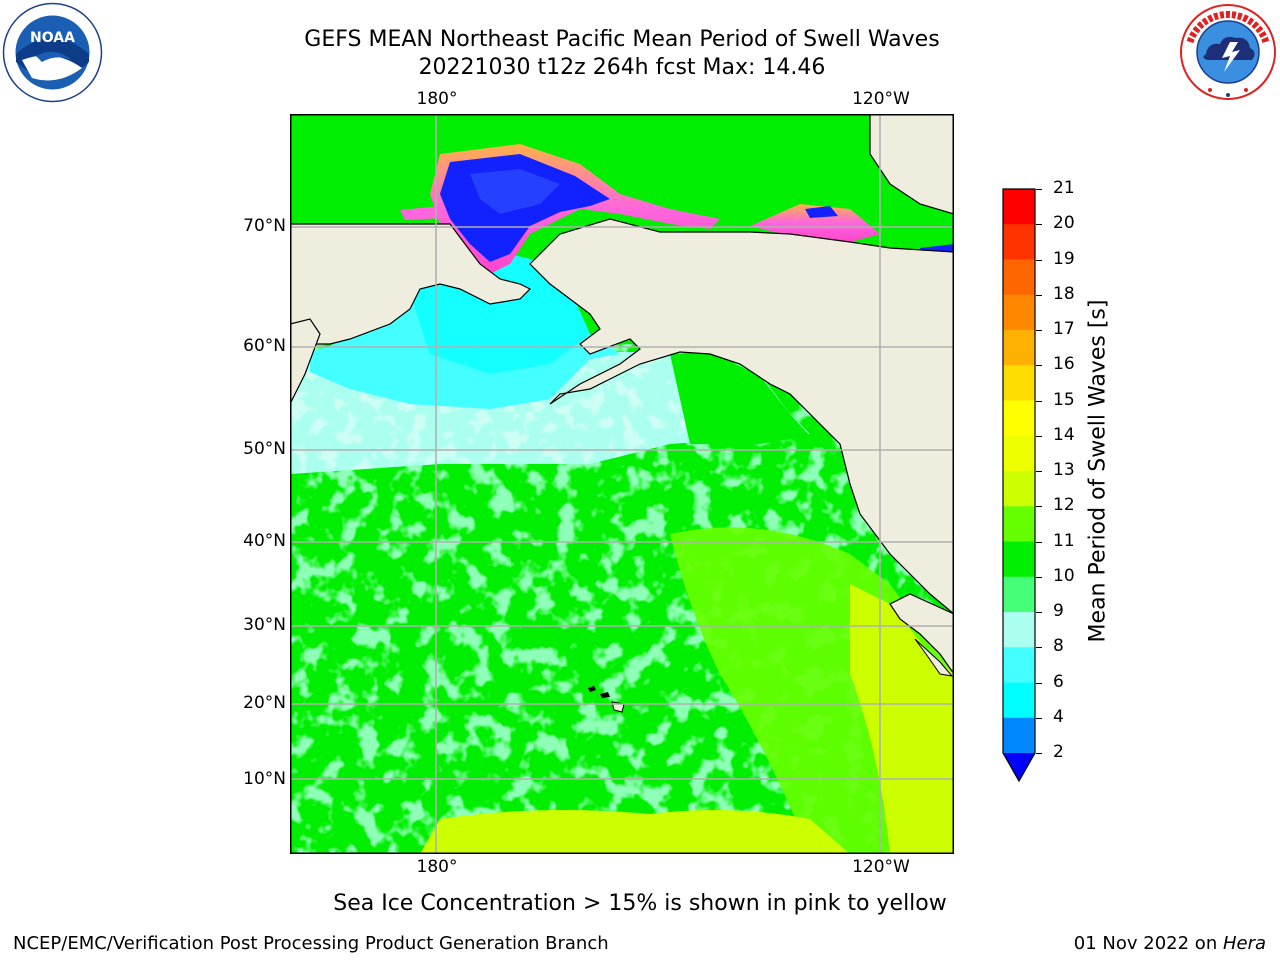  What do you see at coordinates (264, 541) in the screenshot?
I see `lat-label-40n: 40°N` at bounding box center [264, 541].